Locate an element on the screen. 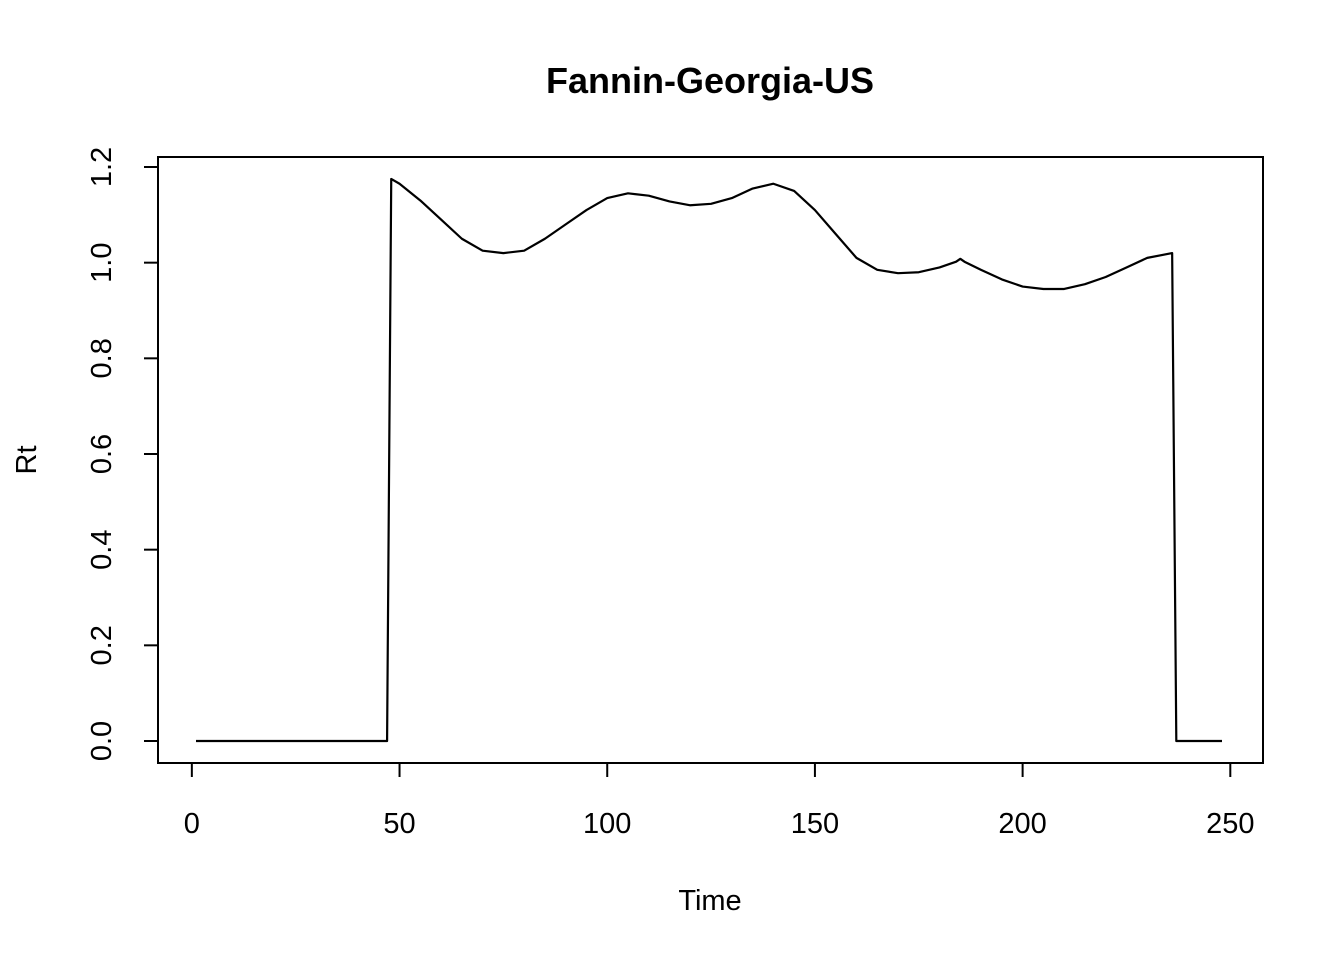  y-tick-label: 1.0 is located at coordinates (102, 263).